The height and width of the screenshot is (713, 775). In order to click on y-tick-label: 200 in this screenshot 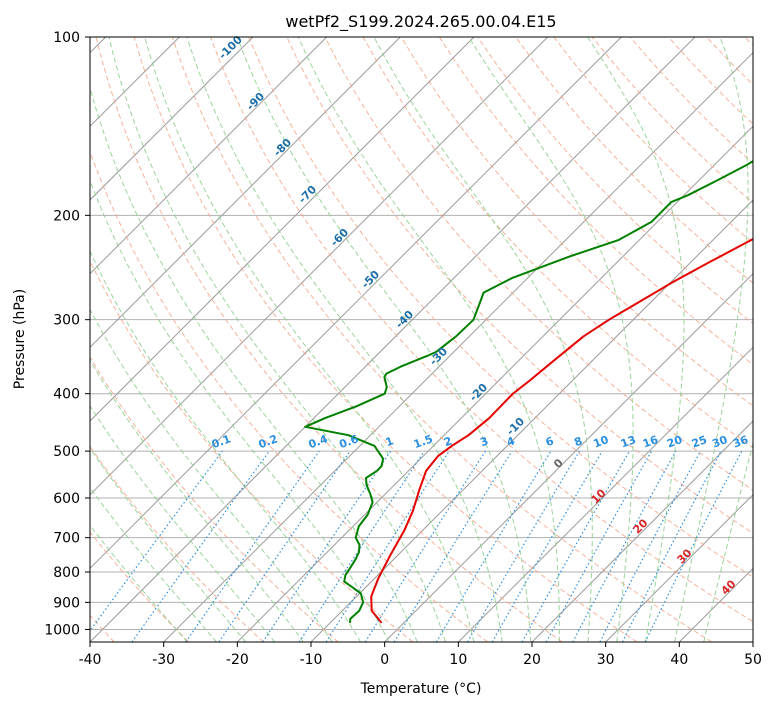, I will do `click(66, 216)`.